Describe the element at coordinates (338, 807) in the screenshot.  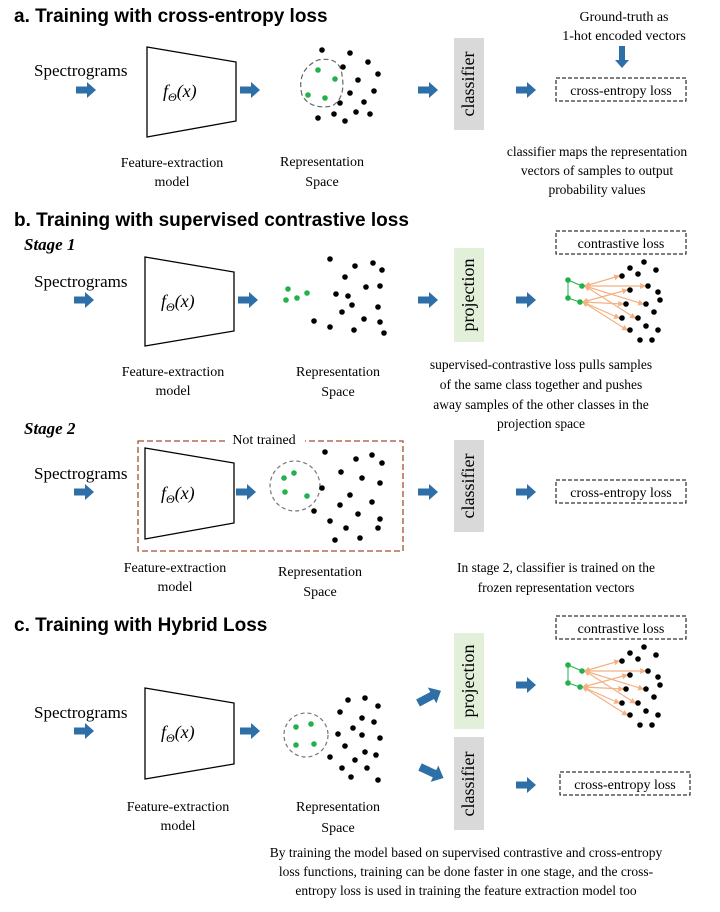
I see `section-c-representation-caption: Representation` at that location.